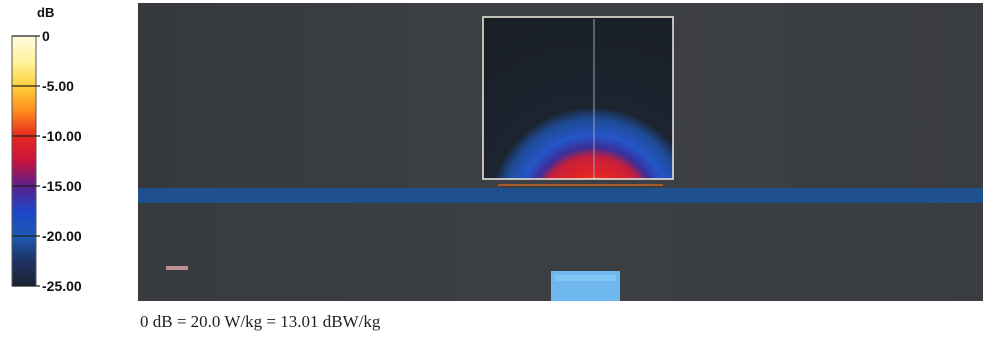 Image resolution: width=983 pixels, height=338 pixels. Describe the element at coordinates (65, 150) in the screenshot. I see `colorbar: dB 0 -5.00 -10.00 -15.00 -20.00 -25.00` at that location.